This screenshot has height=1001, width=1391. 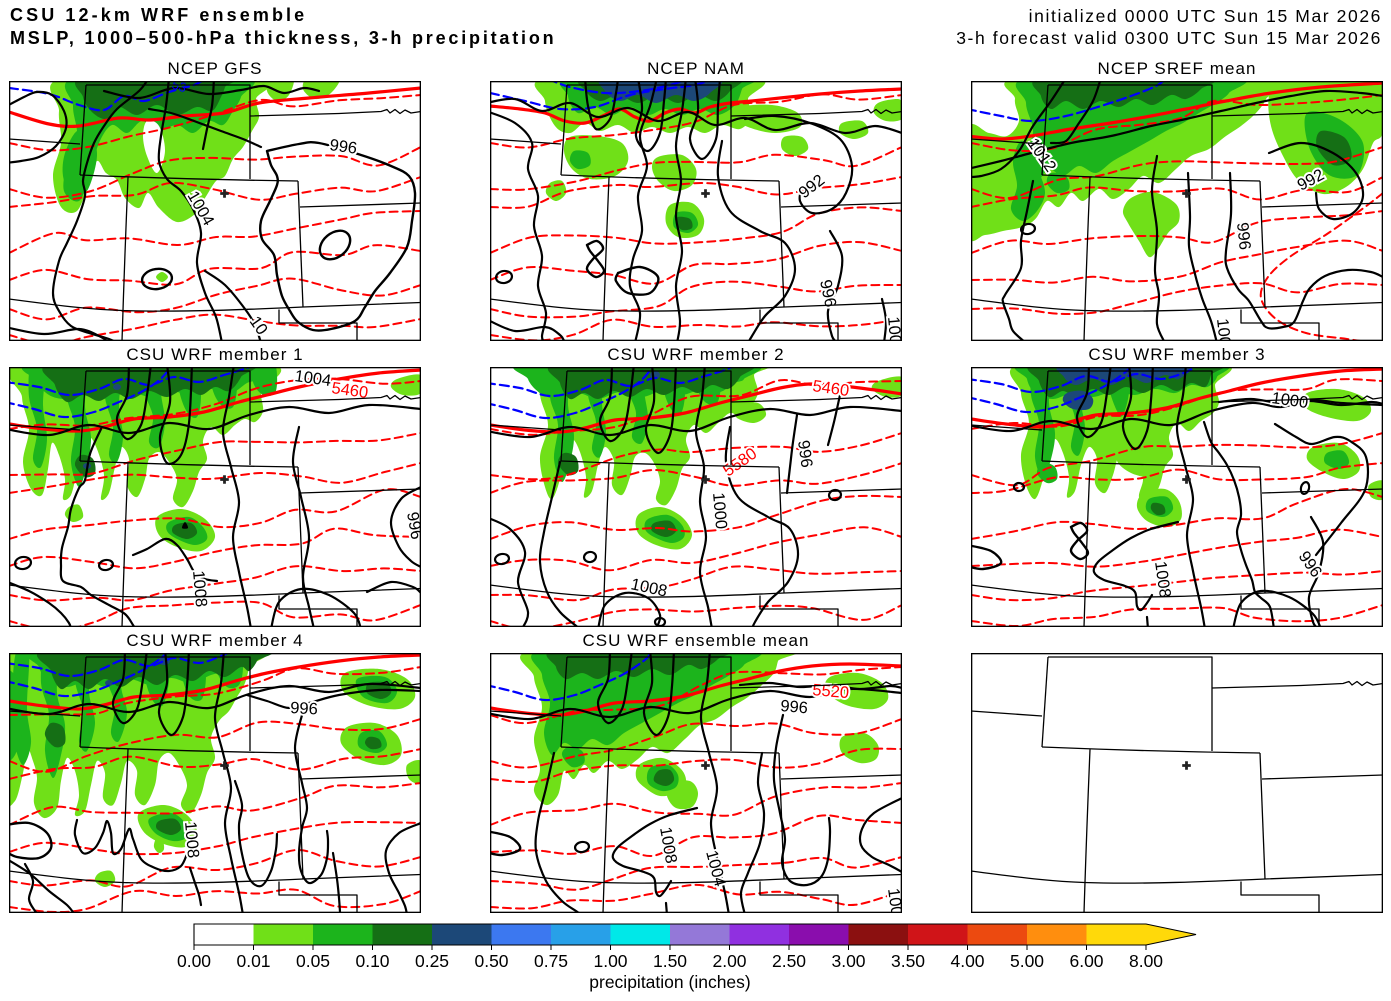 I want to click on svg-text: 5.00, so click(x=1027, y=961).